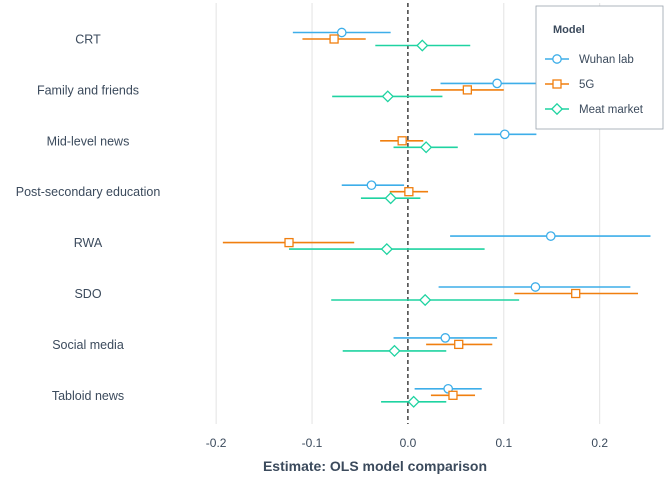 The image size is (672, 480). I want to click on legend: Model Wuhan lab 5G Meat market, so click(599, 67).